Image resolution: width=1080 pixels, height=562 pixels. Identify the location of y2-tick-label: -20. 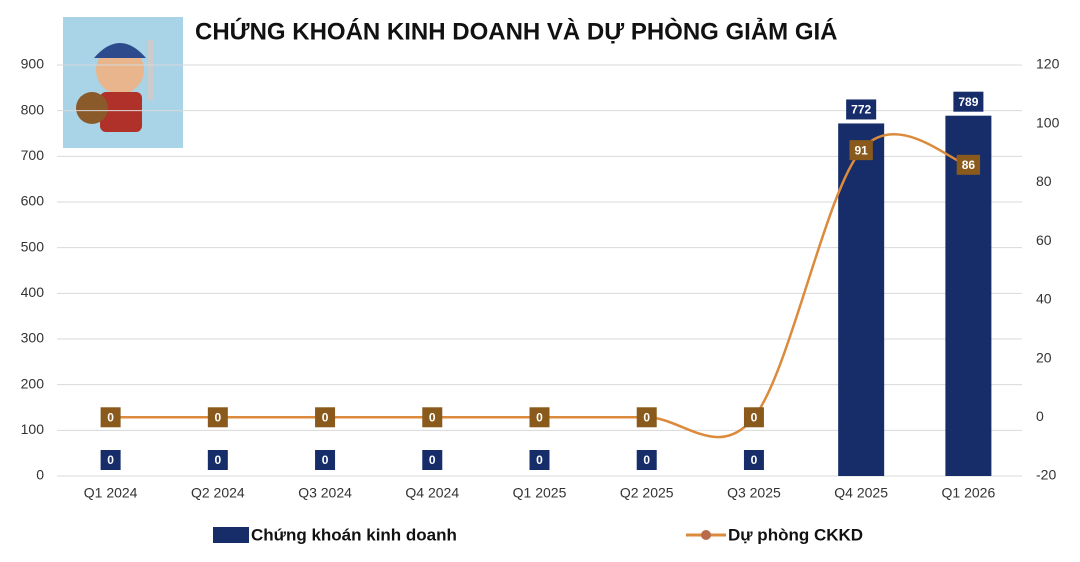
(1046, 475).